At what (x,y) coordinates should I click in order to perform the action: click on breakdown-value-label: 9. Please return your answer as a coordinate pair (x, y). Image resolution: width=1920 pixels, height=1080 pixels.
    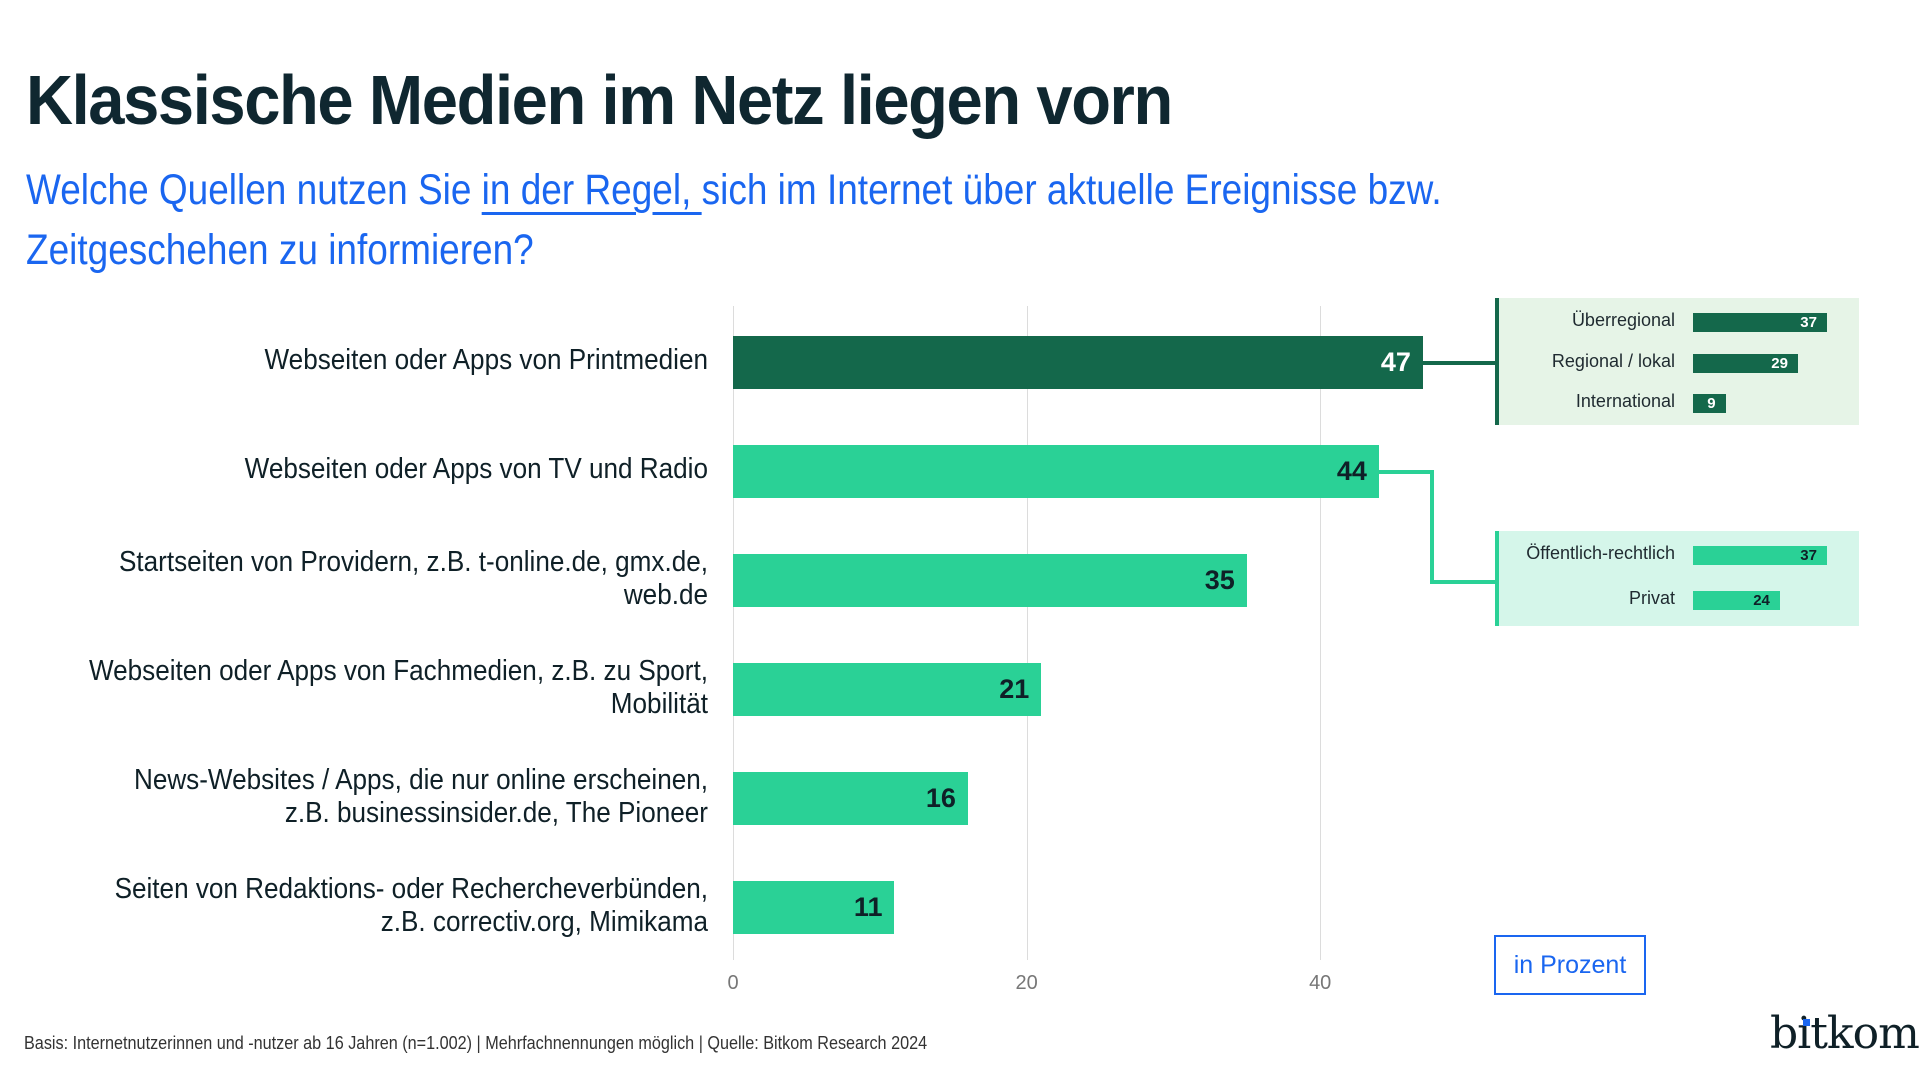
    Looking at the image, I should click on (1711, 403).